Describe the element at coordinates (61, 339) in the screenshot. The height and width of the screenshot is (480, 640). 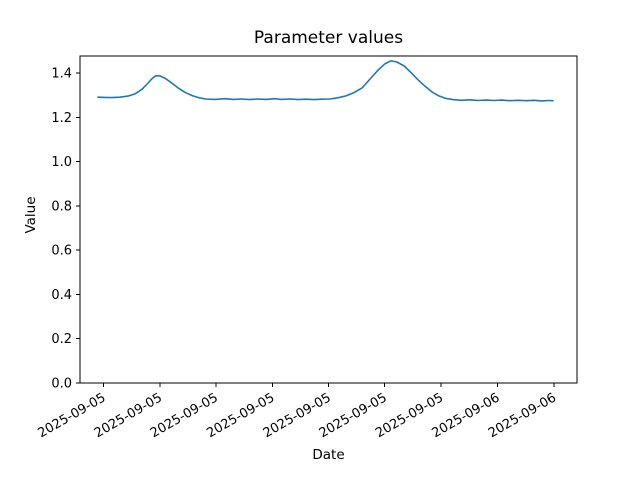
I see `y-tick-label: 0.2` at that location.